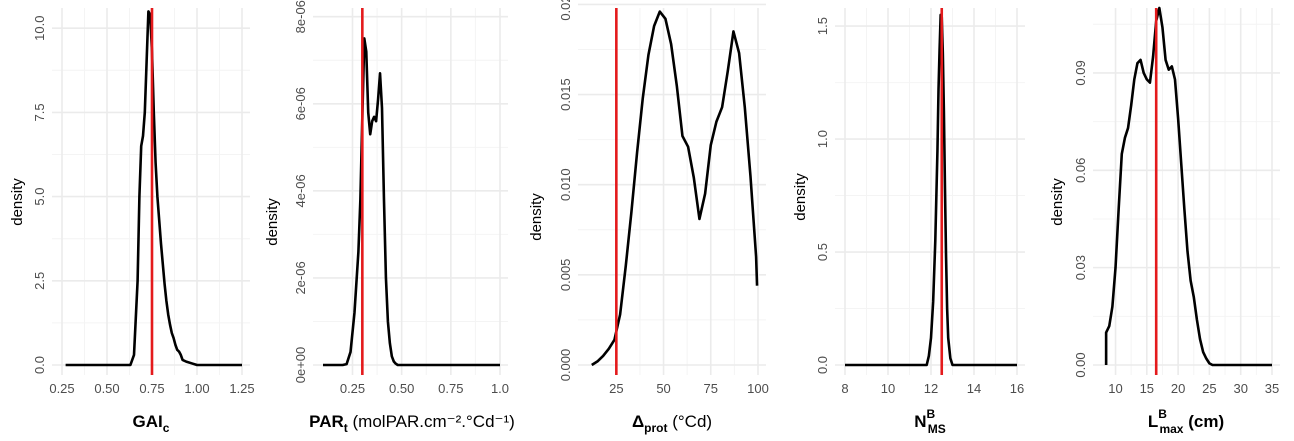 The image size is (1294, 441). I want to click on y-tick-label: 8e-06, so click(300, 16).